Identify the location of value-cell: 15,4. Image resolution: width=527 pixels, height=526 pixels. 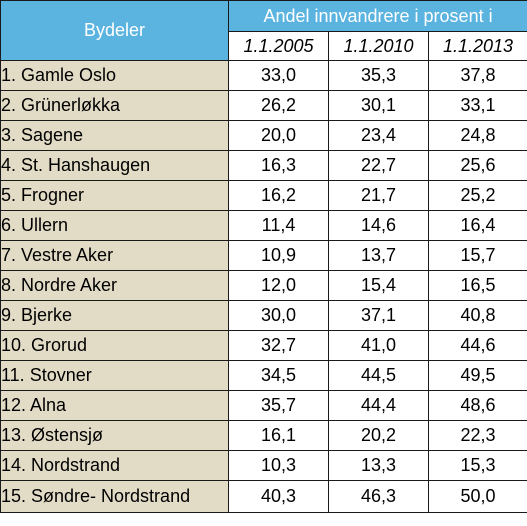
(378, 285).